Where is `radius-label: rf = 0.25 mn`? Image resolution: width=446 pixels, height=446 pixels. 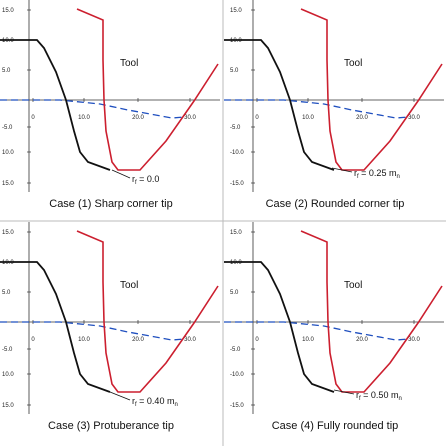
radius-label: rf = 0.25 mn is located at coordinates (377, 174).